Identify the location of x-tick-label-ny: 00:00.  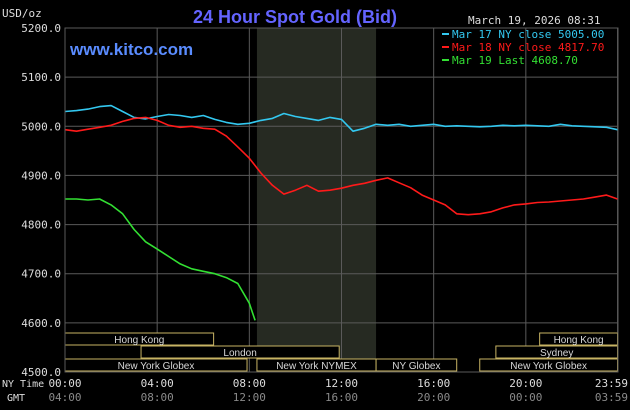
(64, 383).